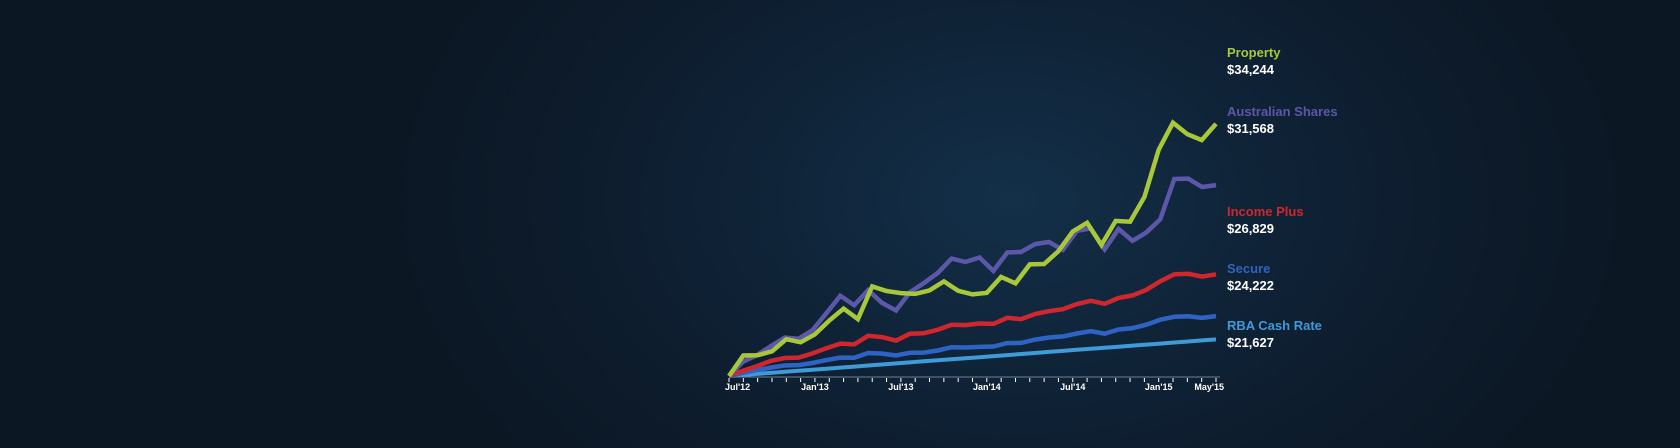 This screenshot has height=448, width=1680. What do you see at coordinates (1250, 228) in the screenshot?
I see `series-value: $26,829` at bounding box center [1250, 228].